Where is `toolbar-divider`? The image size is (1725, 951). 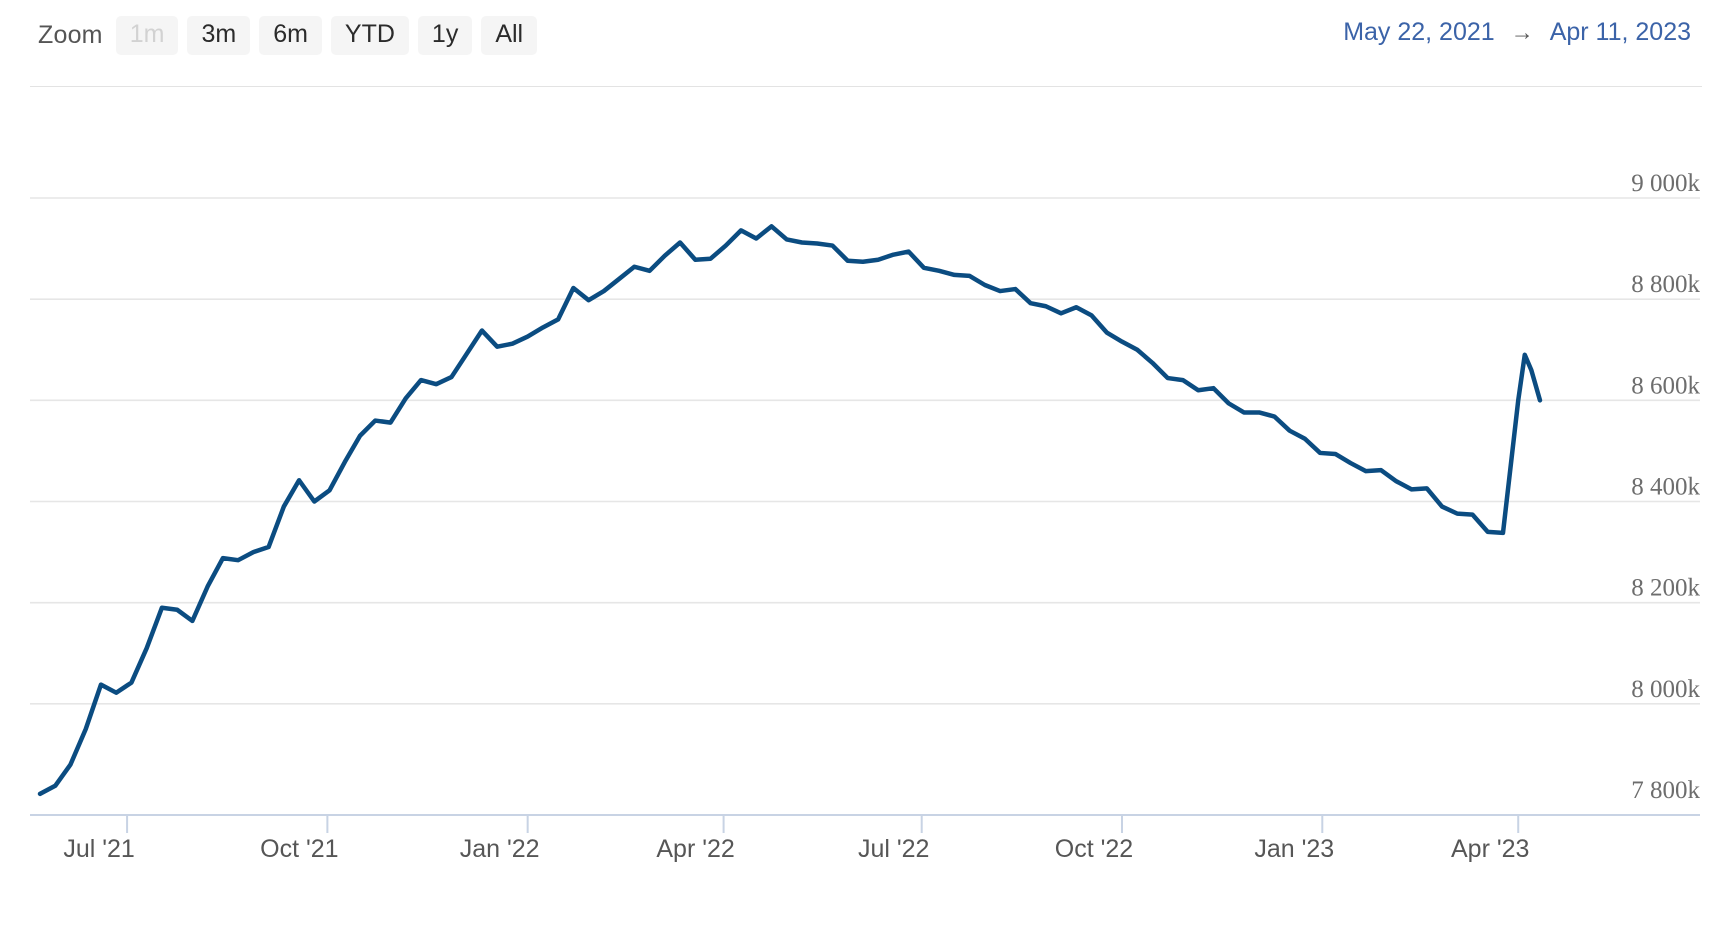 toolbar-divider is located at coordinates (866, 86).